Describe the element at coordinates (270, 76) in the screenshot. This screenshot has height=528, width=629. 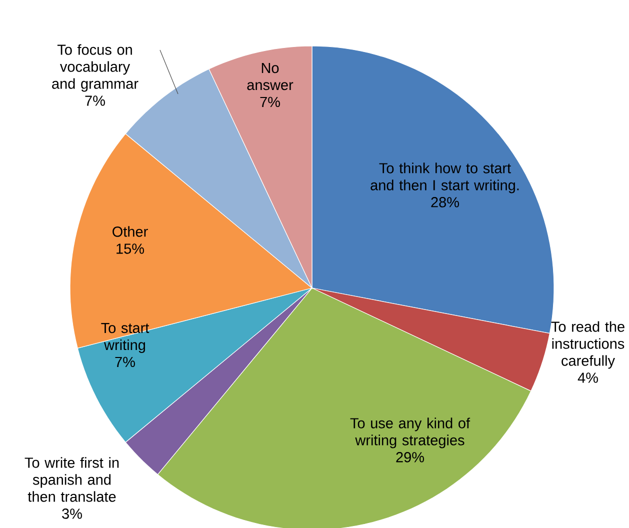
I see `slice-label: No answer` at that location.